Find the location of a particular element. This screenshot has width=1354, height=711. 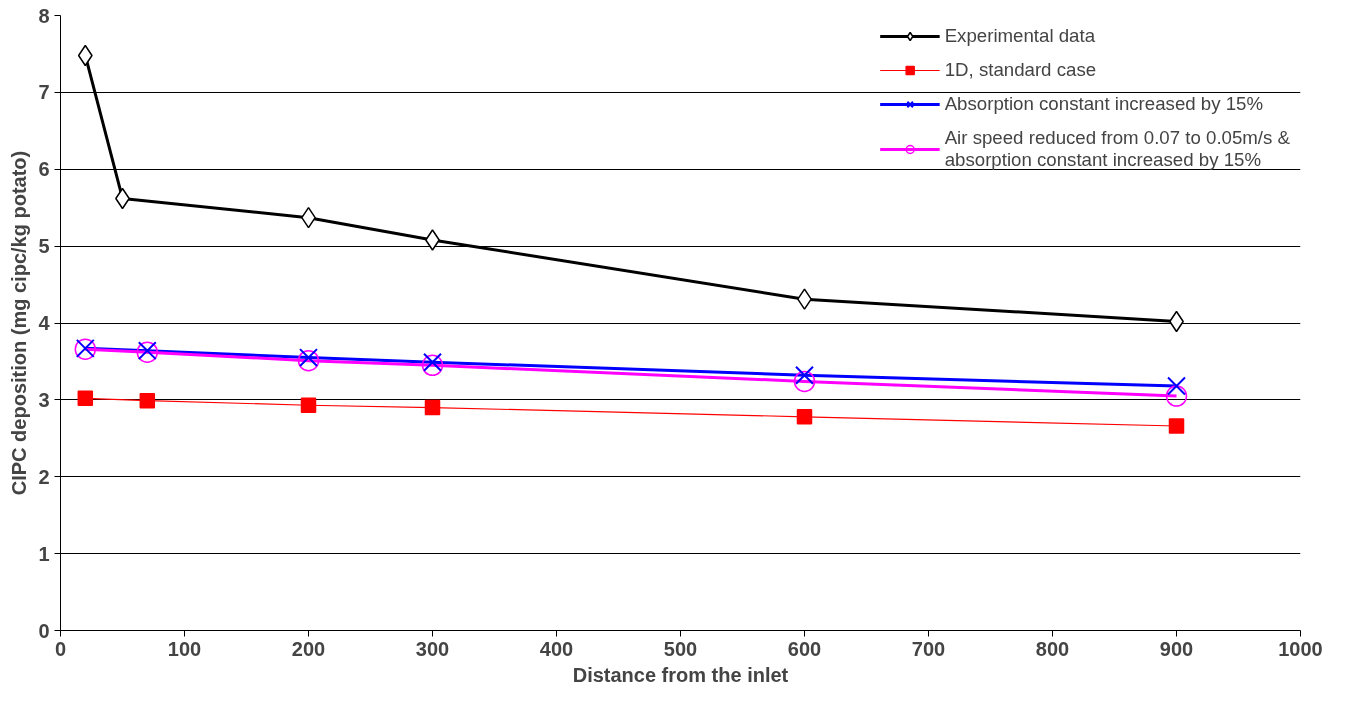

x-tick-label: 900 is located at coordinates (1176, 648).